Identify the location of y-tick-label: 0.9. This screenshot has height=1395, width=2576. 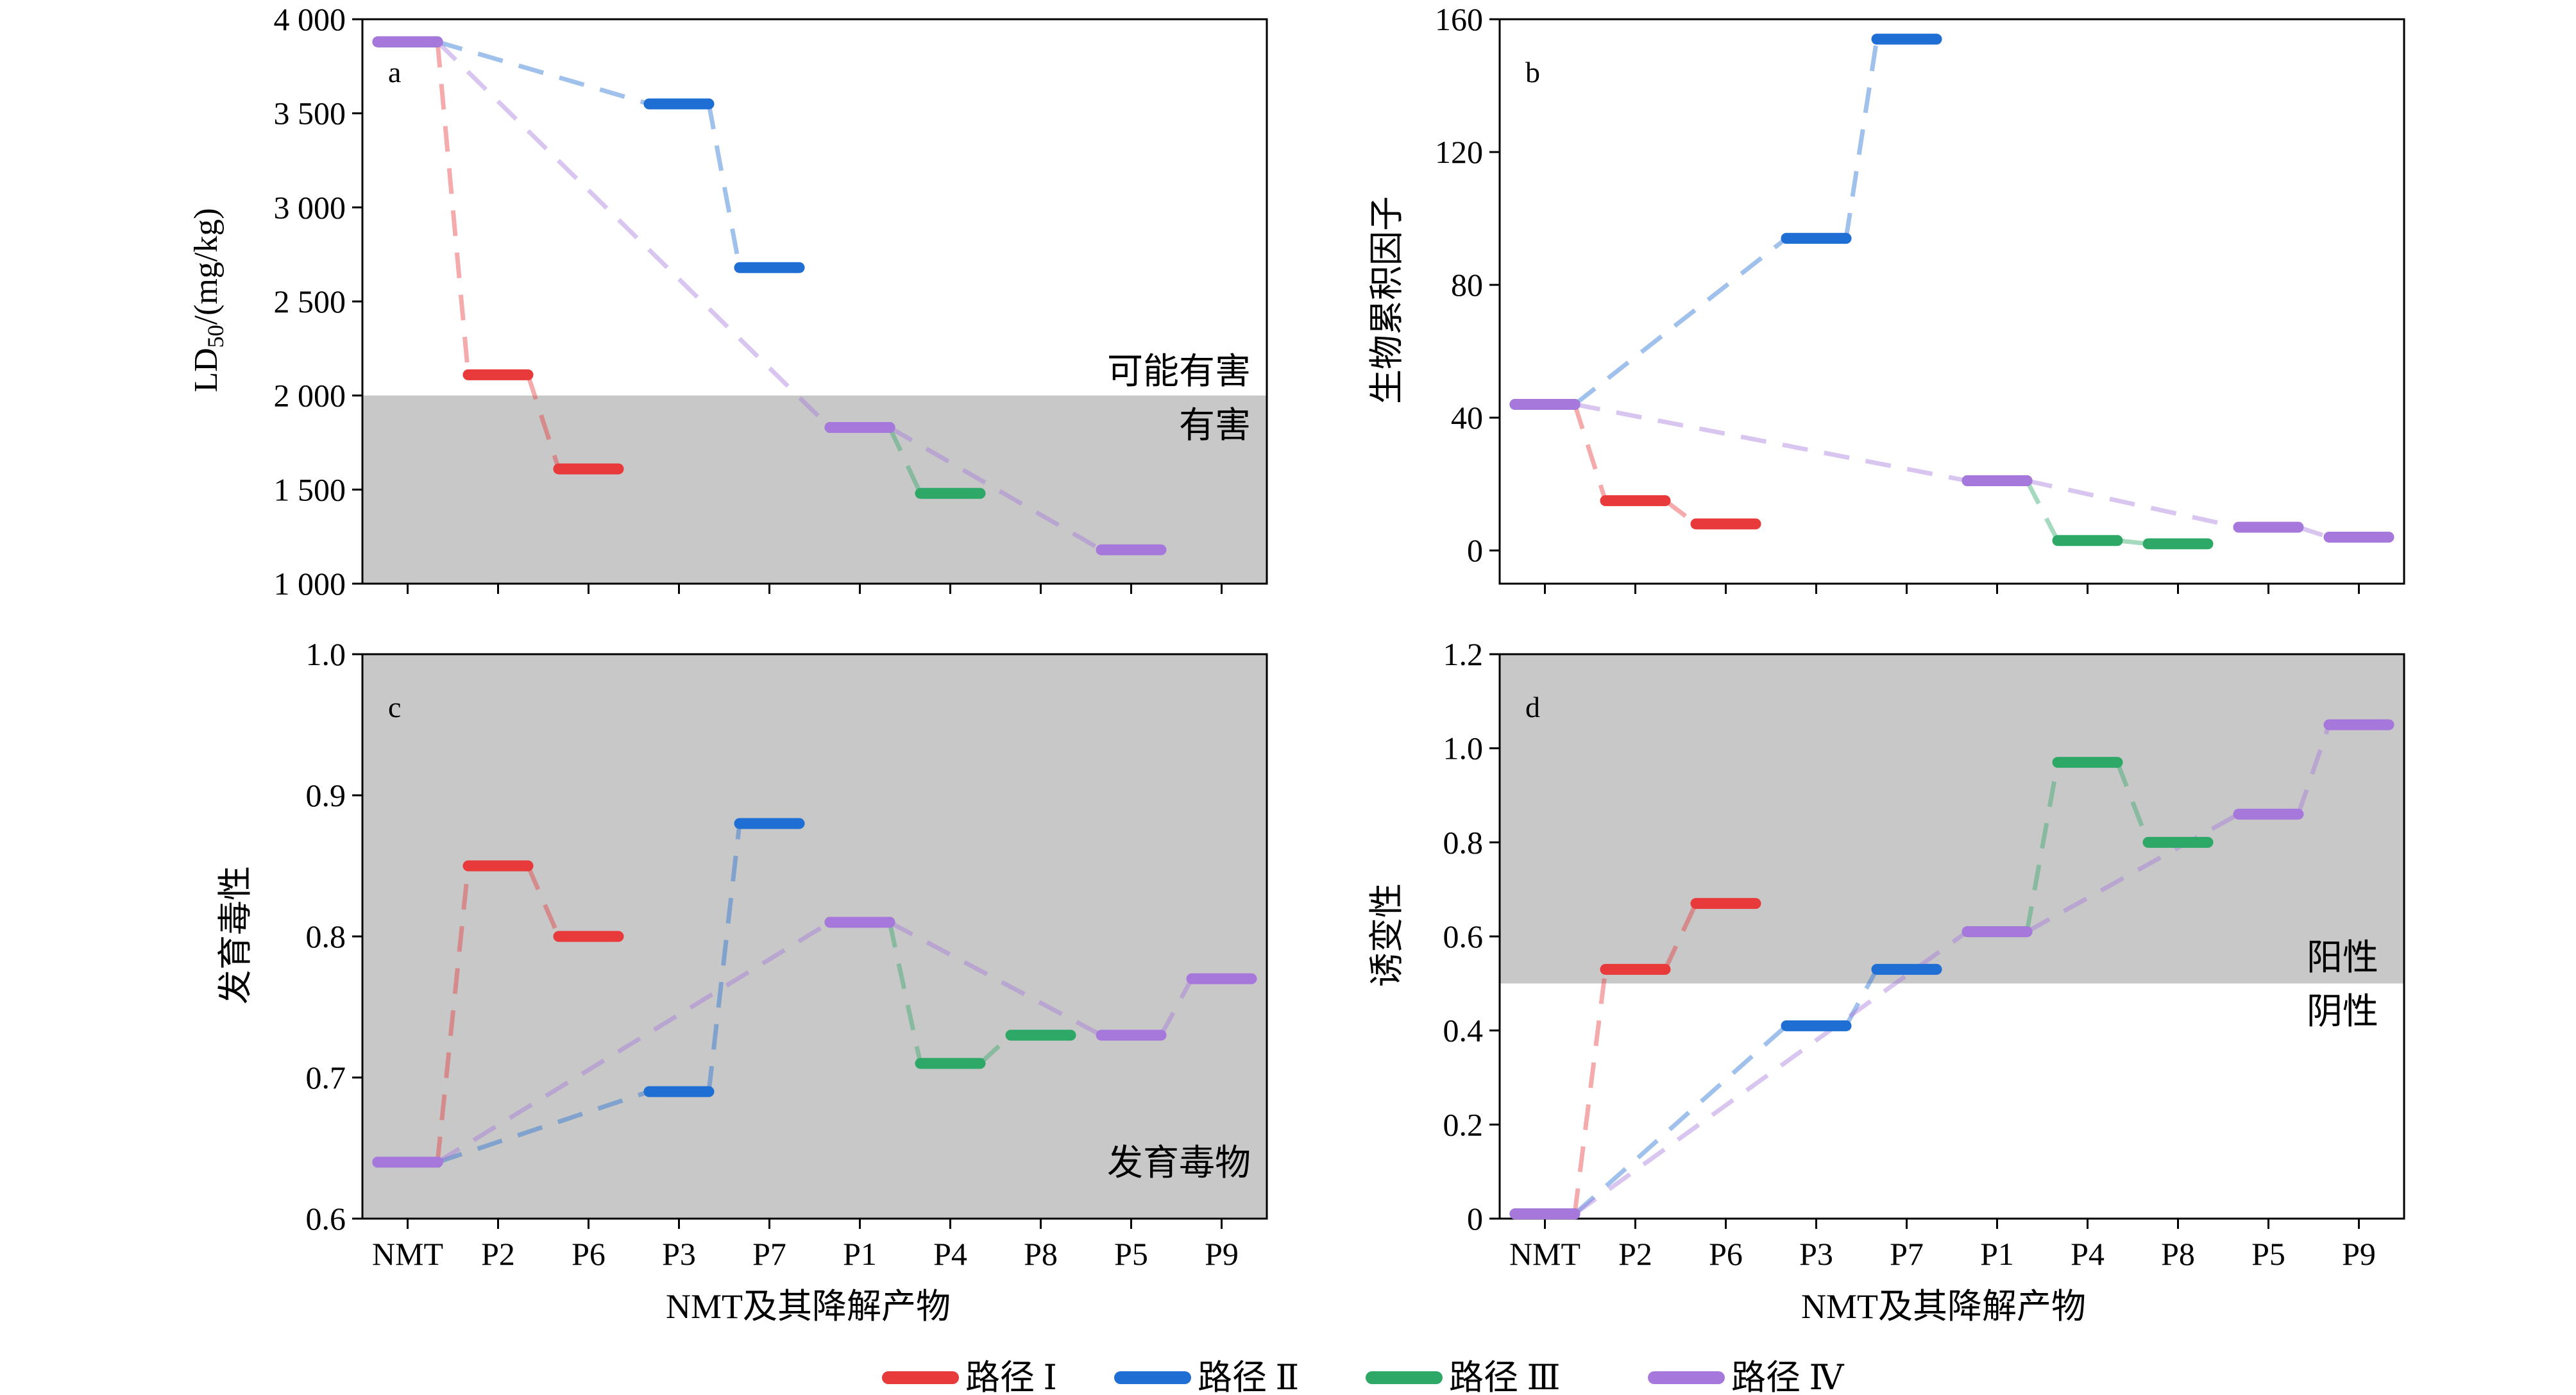
(326, 795).